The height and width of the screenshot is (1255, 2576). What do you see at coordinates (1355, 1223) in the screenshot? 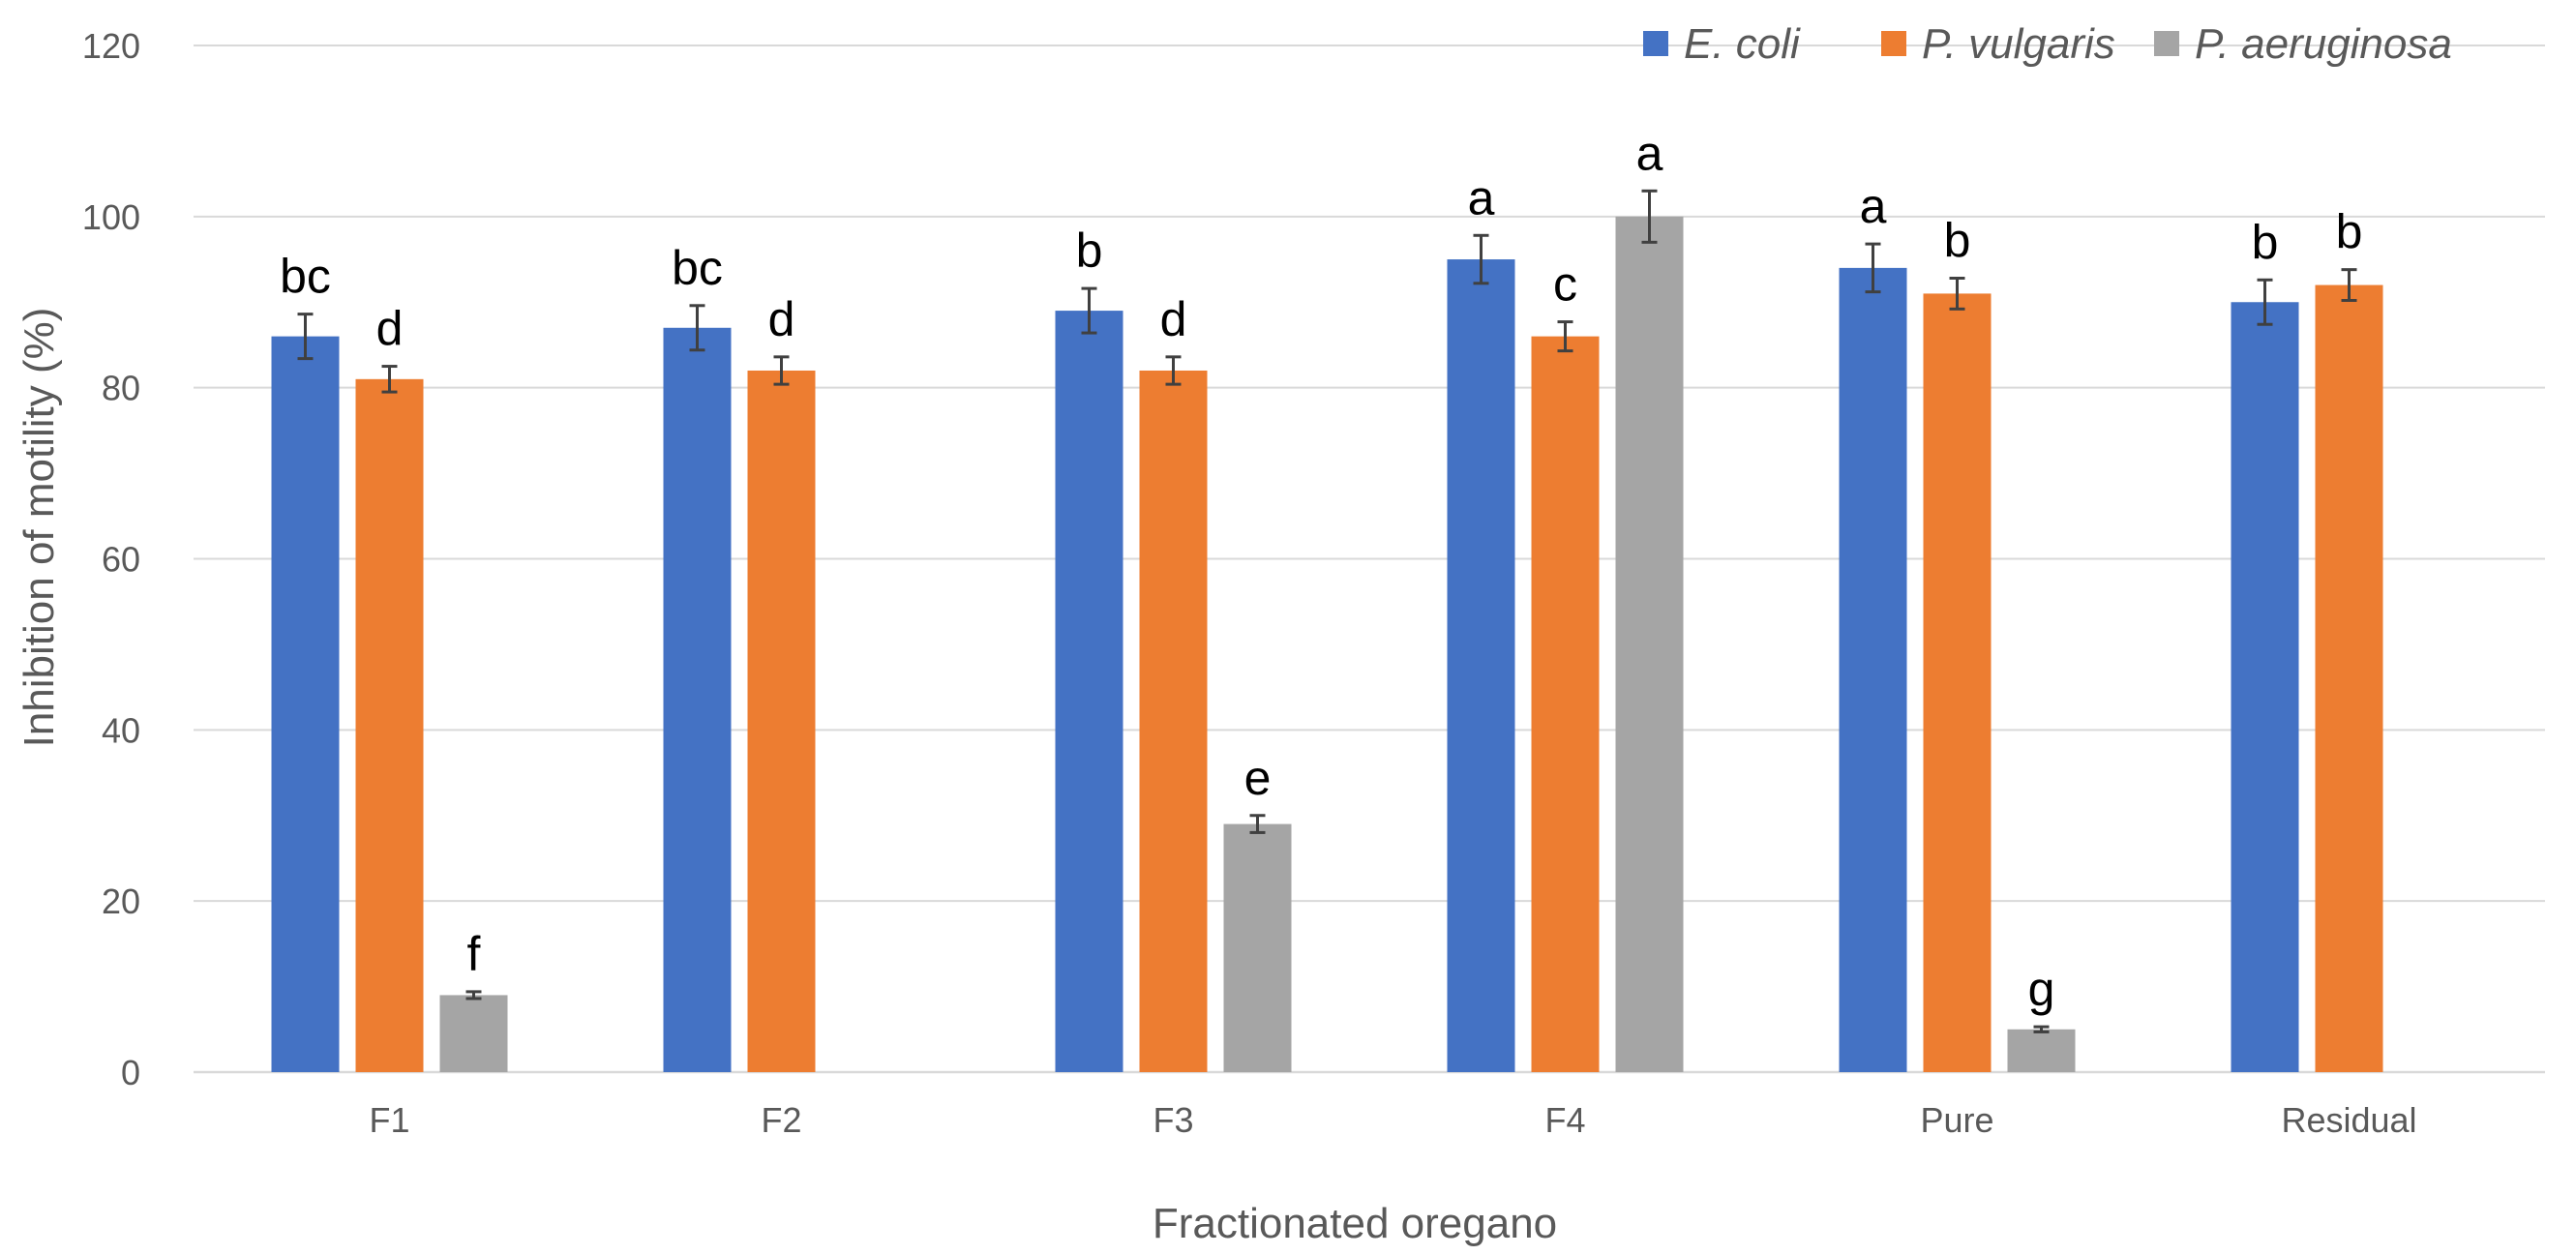
I see `x-axis-title: Fractionated oregano` at bounding box center [1355, 1223].